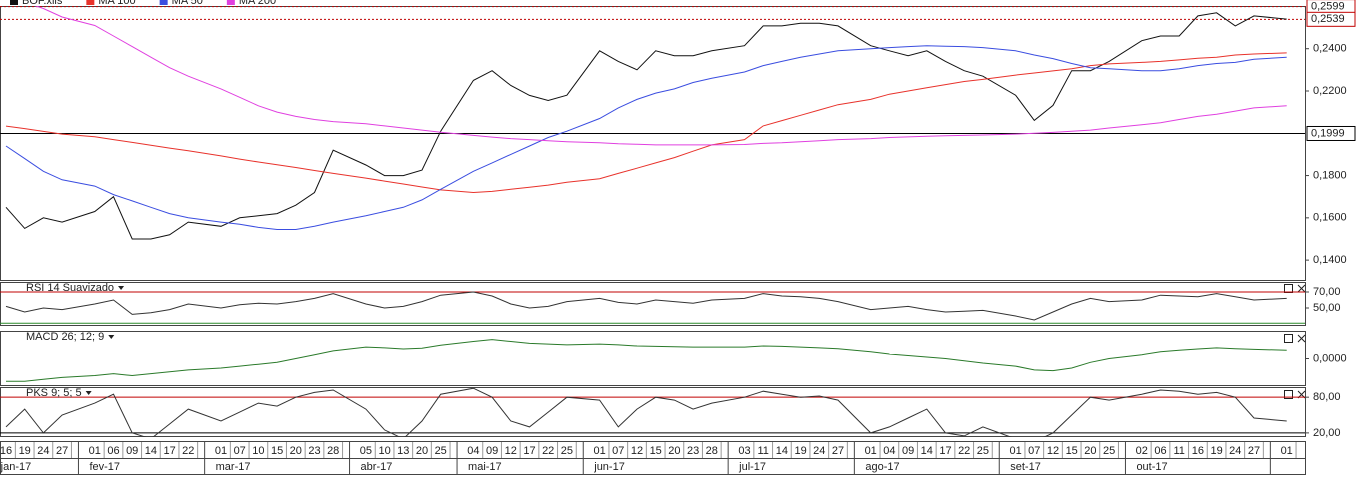 The height and width of the screenshot is (480, 1363). I want to click on level-label: 0,2539, so click(1328, 19).